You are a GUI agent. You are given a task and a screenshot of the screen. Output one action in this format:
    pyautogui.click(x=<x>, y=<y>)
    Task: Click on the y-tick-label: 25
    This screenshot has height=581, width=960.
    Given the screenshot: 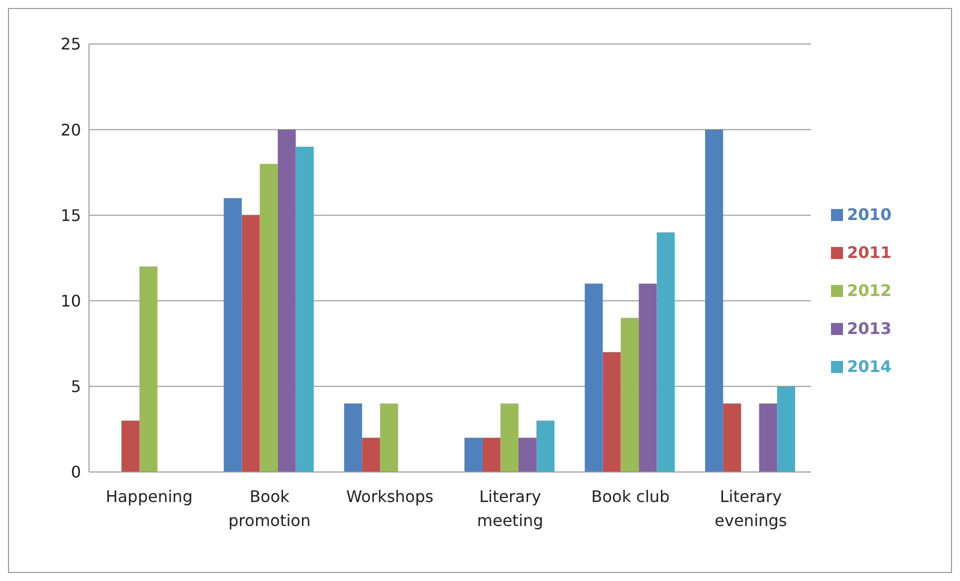 What is the action you would take?
    pyautogui.click(x=70, y=44)
    